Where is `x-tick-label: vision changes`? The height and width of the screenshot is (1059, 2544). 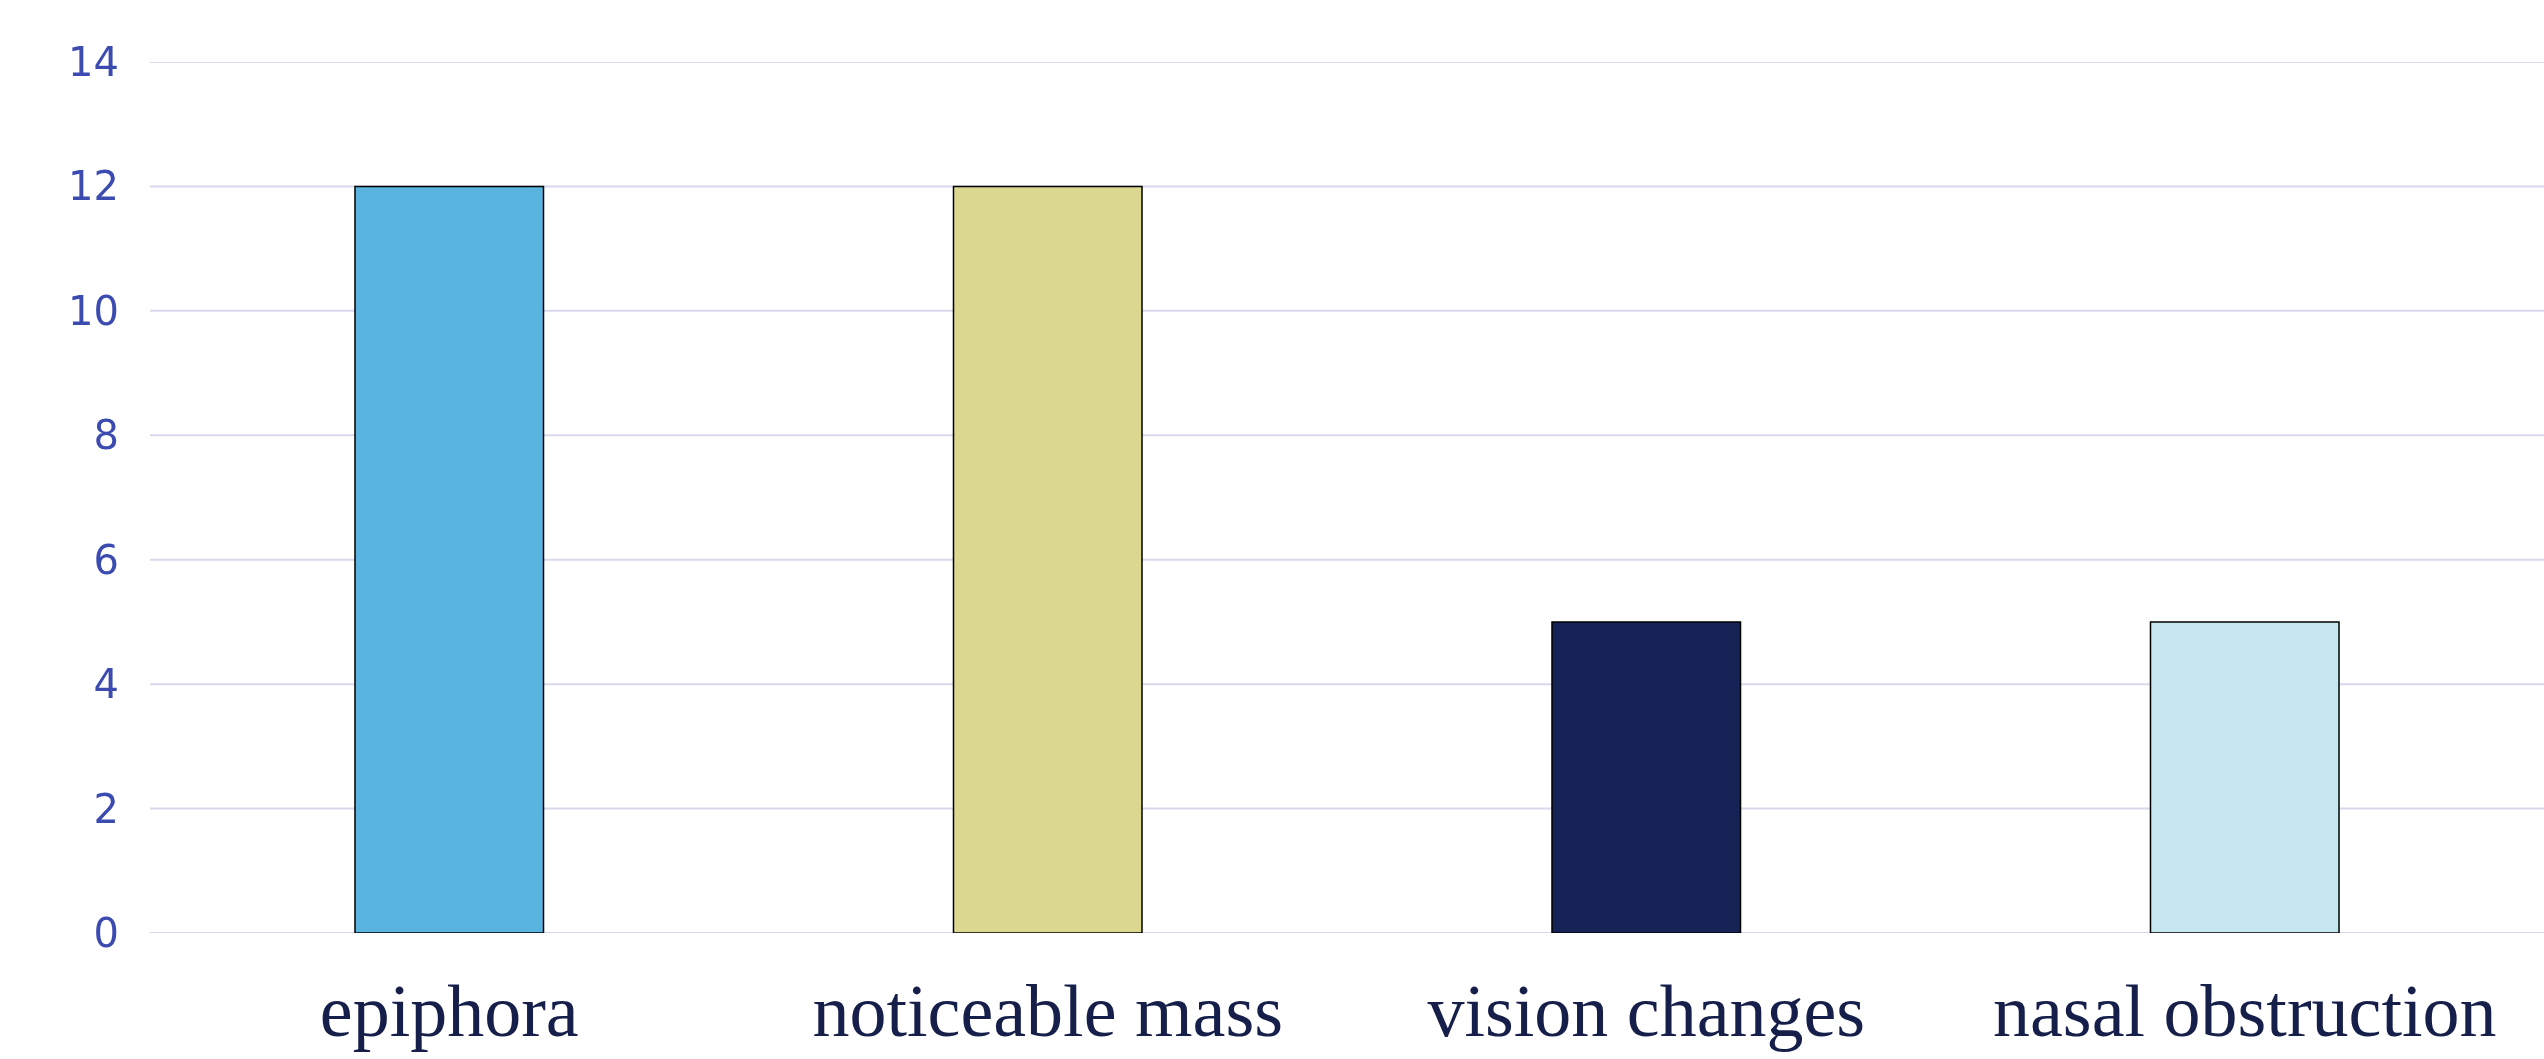 x-tick-label: vision changes is located at coordinates (1646, 1011).